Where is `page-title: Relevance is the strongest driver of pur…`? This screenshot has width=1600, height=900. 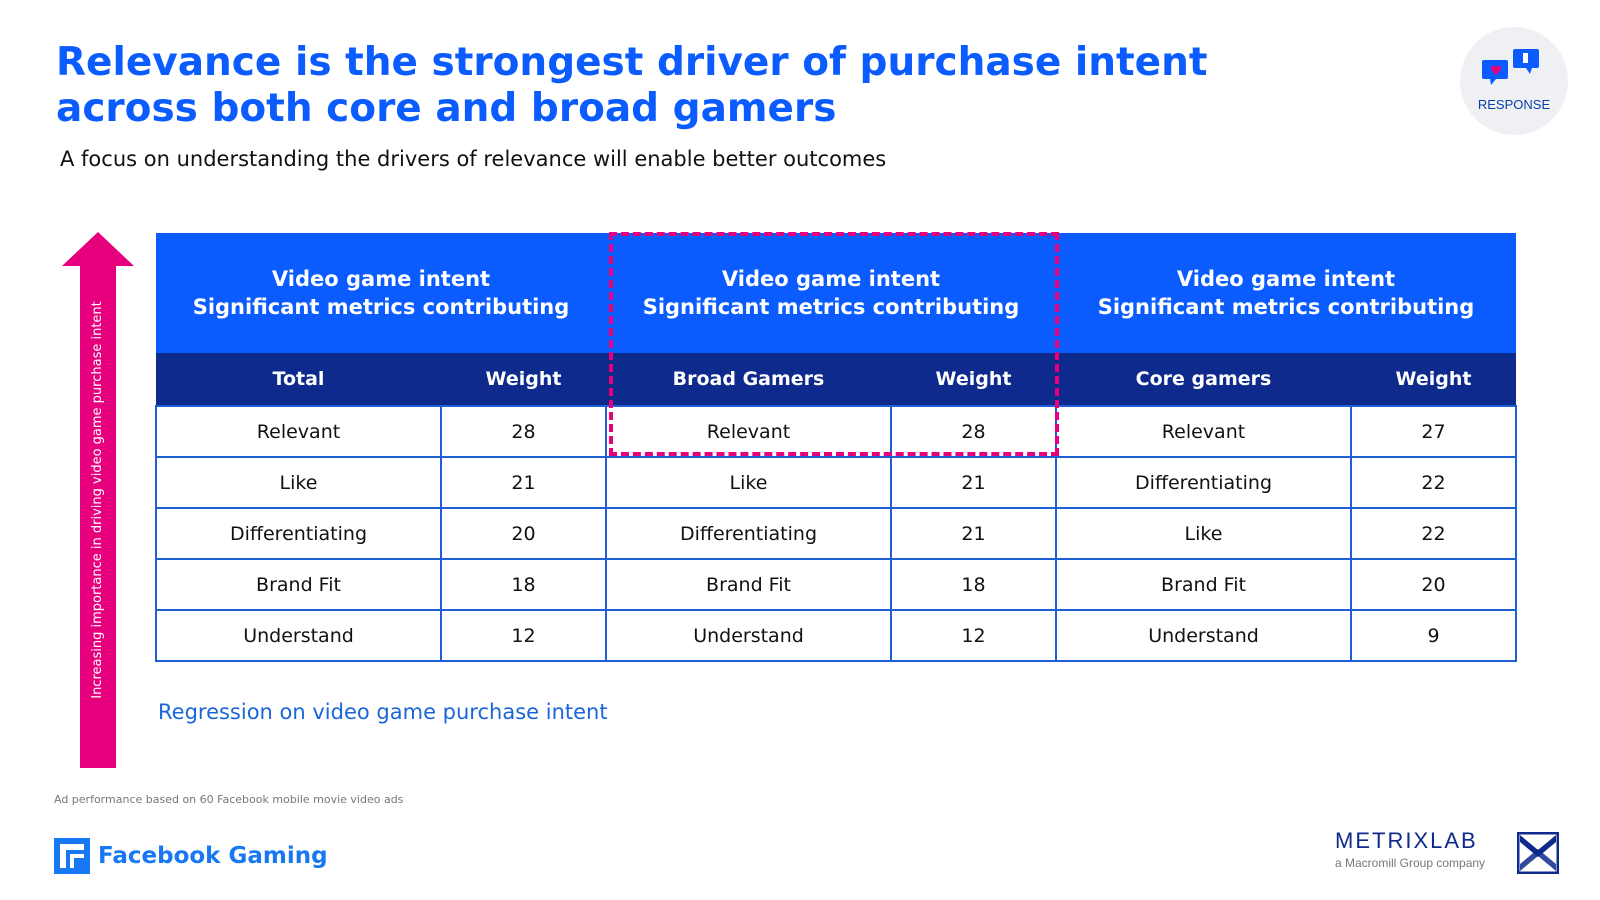 page-title: Relevance is the strongest driver of pur… is located at coordinates (656, 86).